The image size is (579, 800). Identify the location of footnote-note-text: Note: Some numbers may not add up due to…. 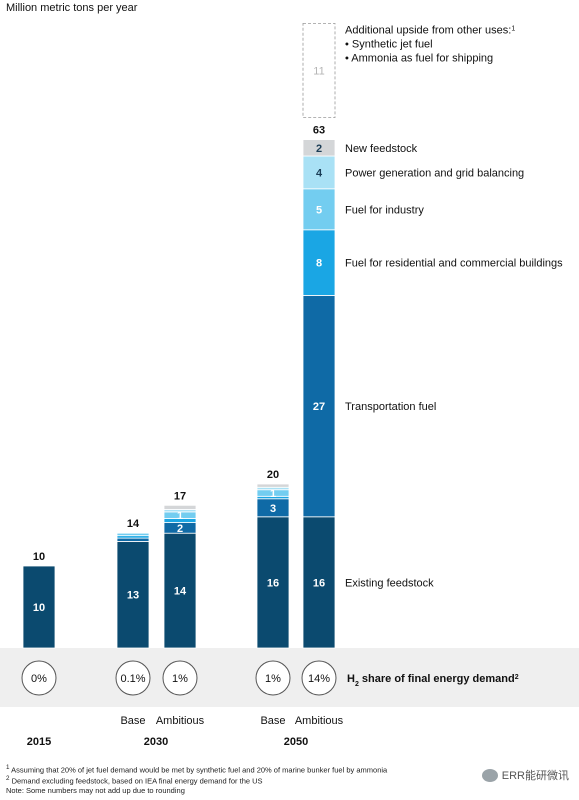
(95, 790).